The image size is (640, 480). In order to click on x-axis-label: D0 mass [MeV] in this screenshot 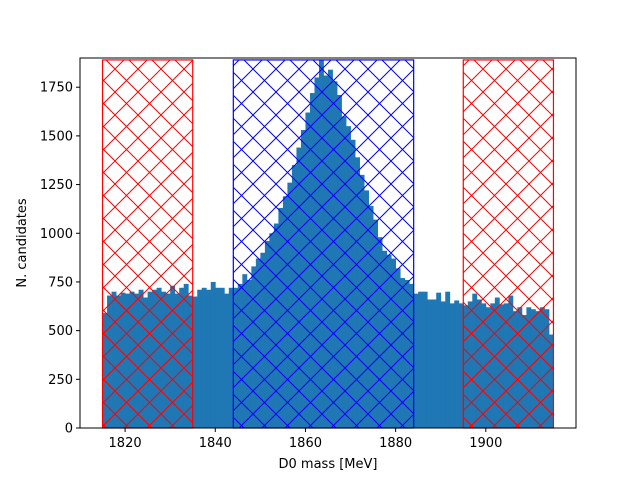, I will do `click(328, 464)`.